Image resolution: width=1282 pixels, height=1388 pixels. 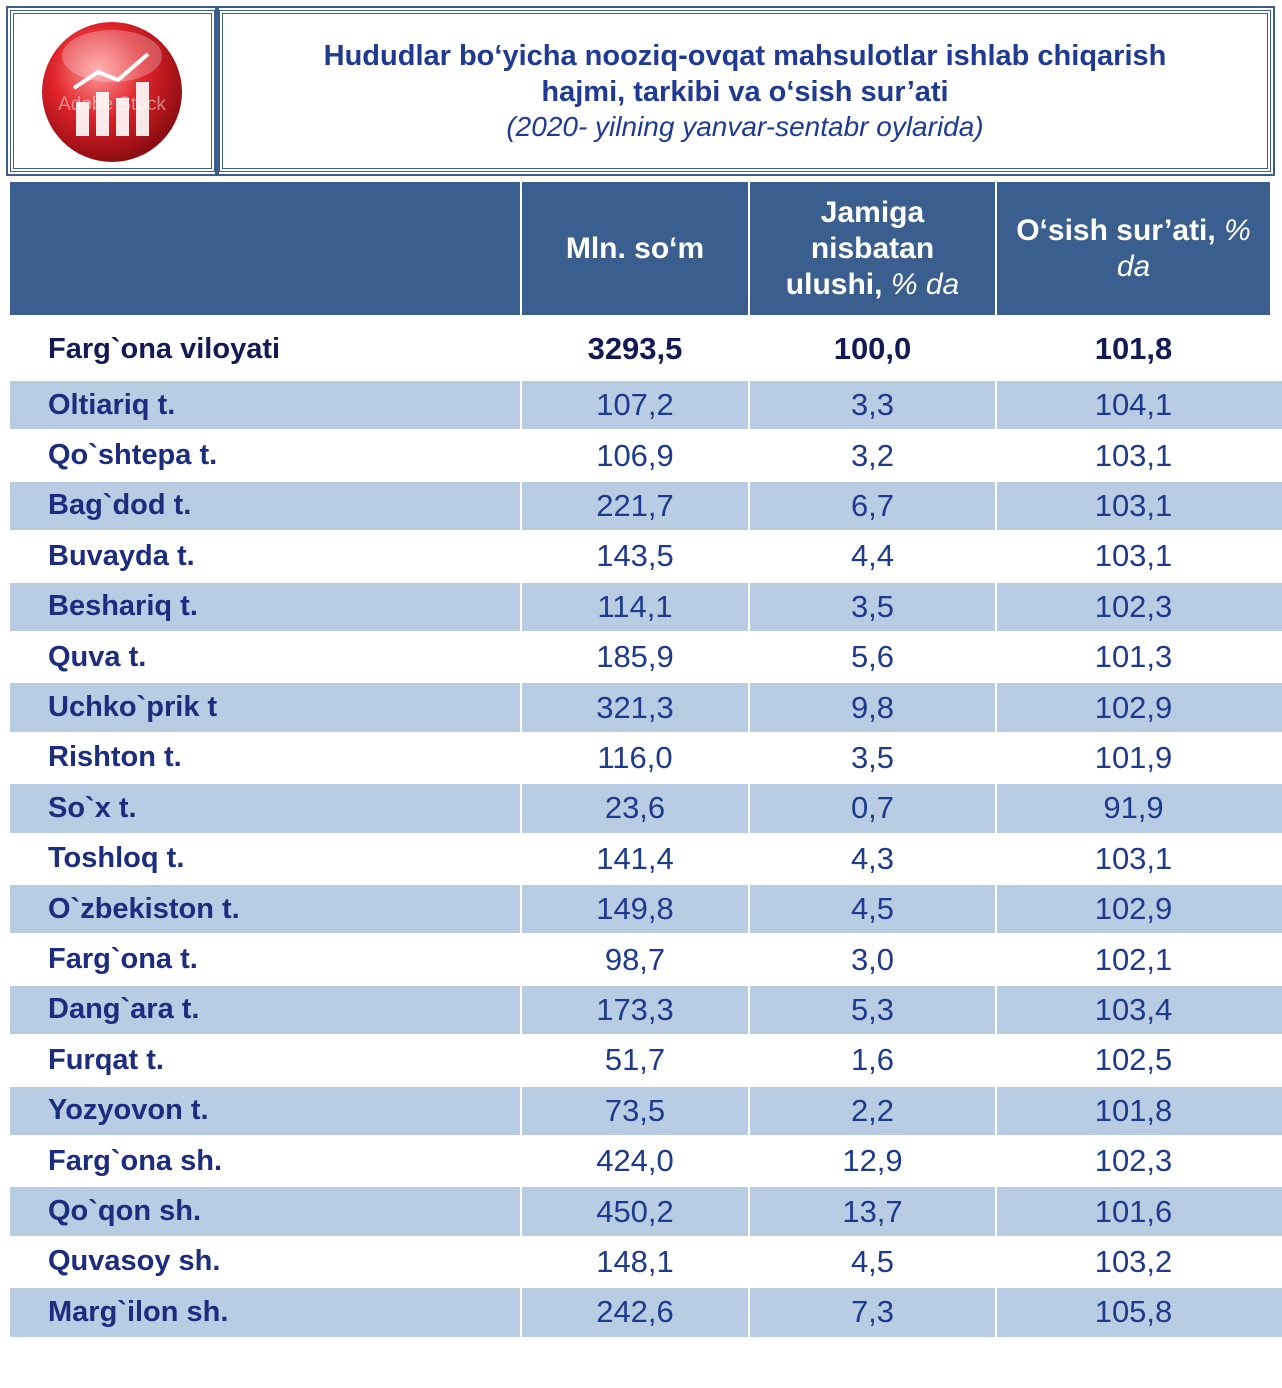 I want to click on cell-value: 7,3, so click(x=872, y=1312).